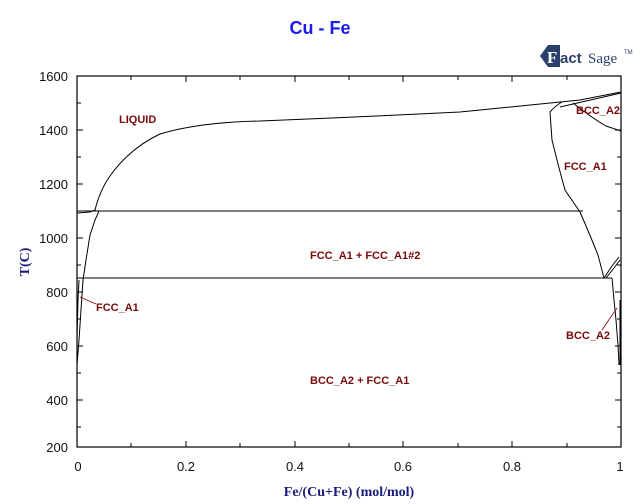 Image resolution: width=640 pixels, height=504 pixels. Describe the element at coordinates (585, 167) in the screenshot. I see `label-fcc-fe: FCC_A1` at that location.